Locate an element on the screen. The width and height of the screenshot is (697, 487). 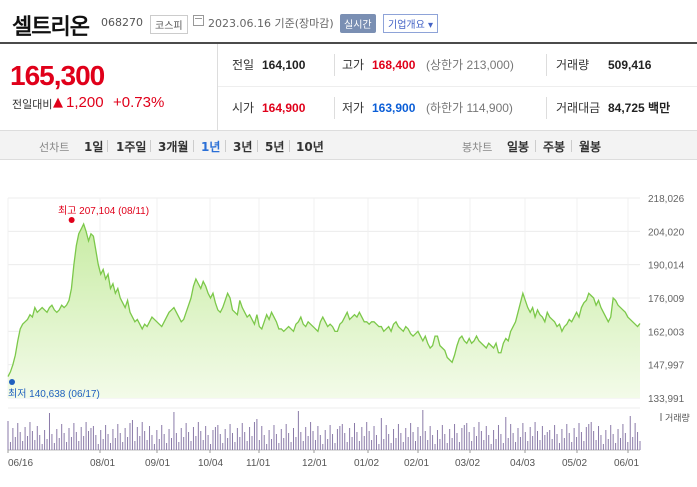
x-tick-label: 03/02 is located at coordinates (467, 463).